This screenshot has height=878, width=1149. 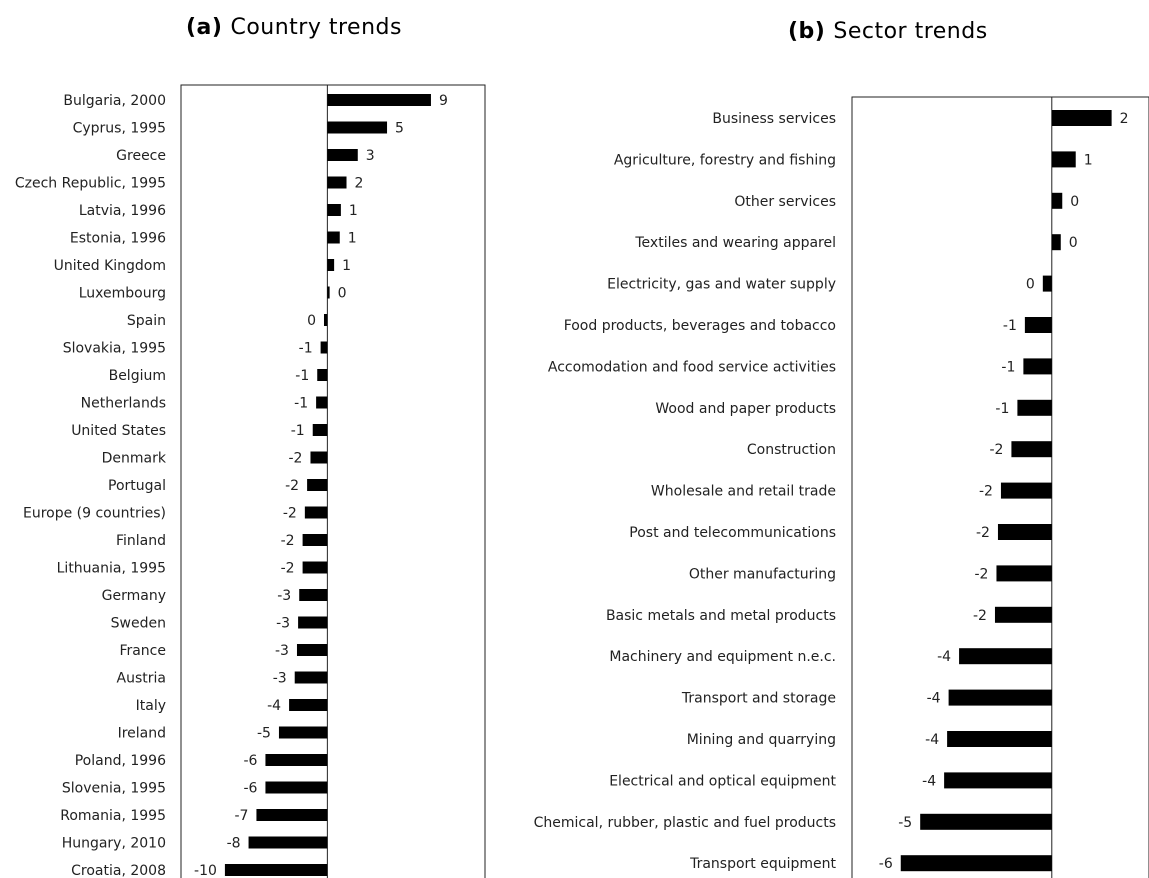 I want to click on chart-b-category-label: Textiles and wearing apparel, so click(x=735, y=243).